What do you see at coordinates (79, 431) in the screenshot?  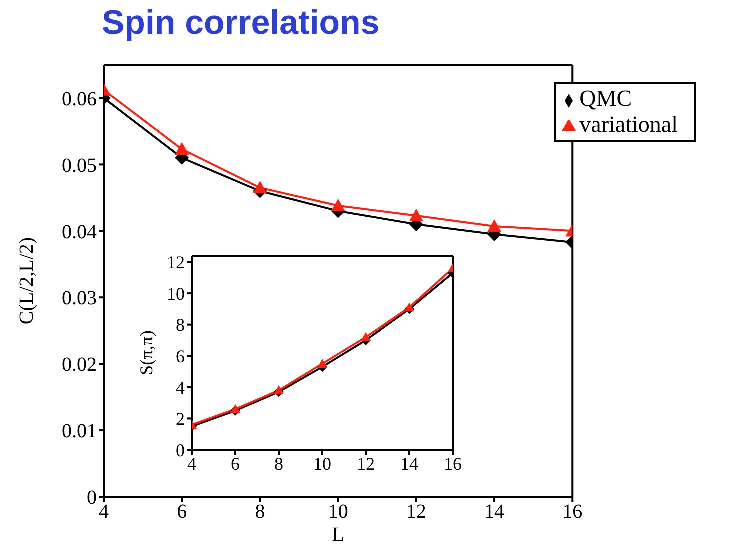 I see `y-tick-label: 0.01` at bounding box center [79, 431].